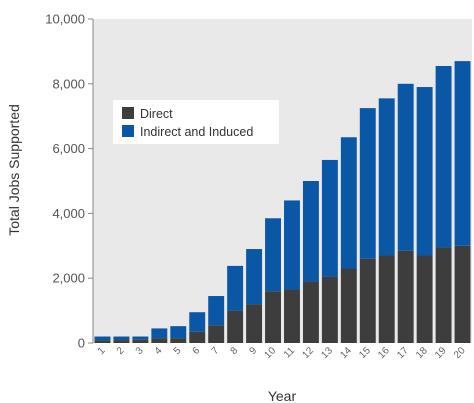  What do you see at coordinates (14, 170) in the screenshot?
I see `y-axis-title: Total Jobs Supported` at bounding box center [14, 170].